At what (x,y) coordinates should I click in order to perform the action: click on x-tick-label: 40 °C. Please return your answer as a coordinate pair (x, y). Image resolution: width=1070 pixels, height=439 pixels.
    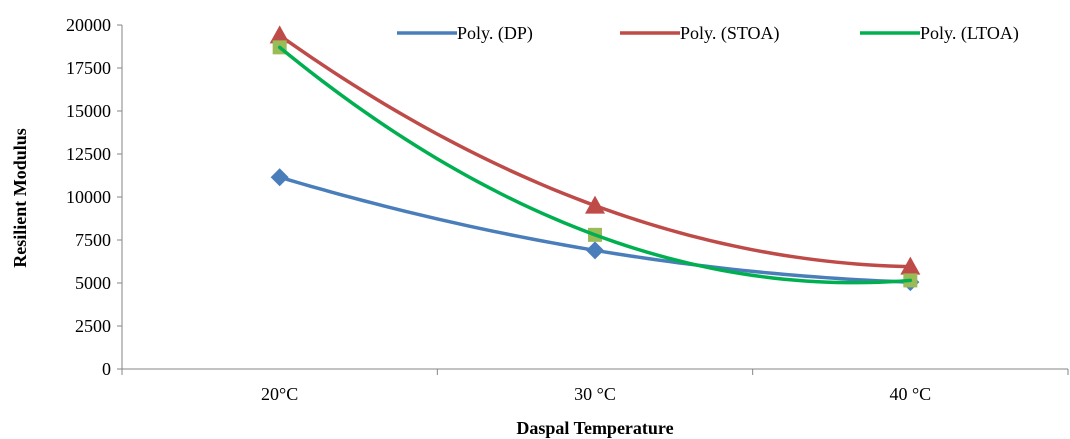
    Looking at the image, I should click on (910, 394).